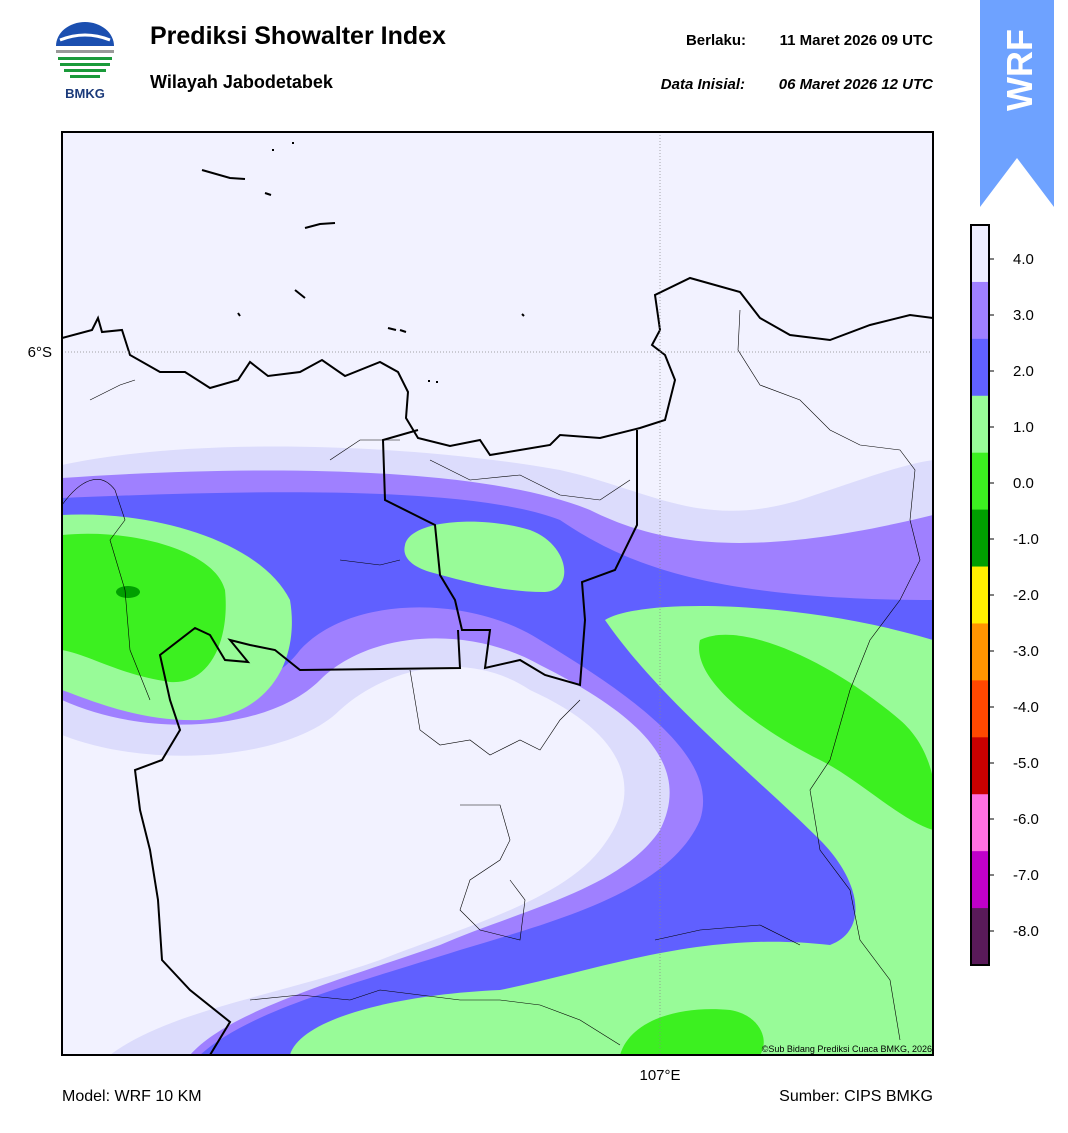 This screenshot has height=1133, width=1068. Describe the element at coordinates (847, 1049) in the screenshot. I see `credit: ©Sub Bidang Prediksi Cuaca BMKG, 2026` at that location.